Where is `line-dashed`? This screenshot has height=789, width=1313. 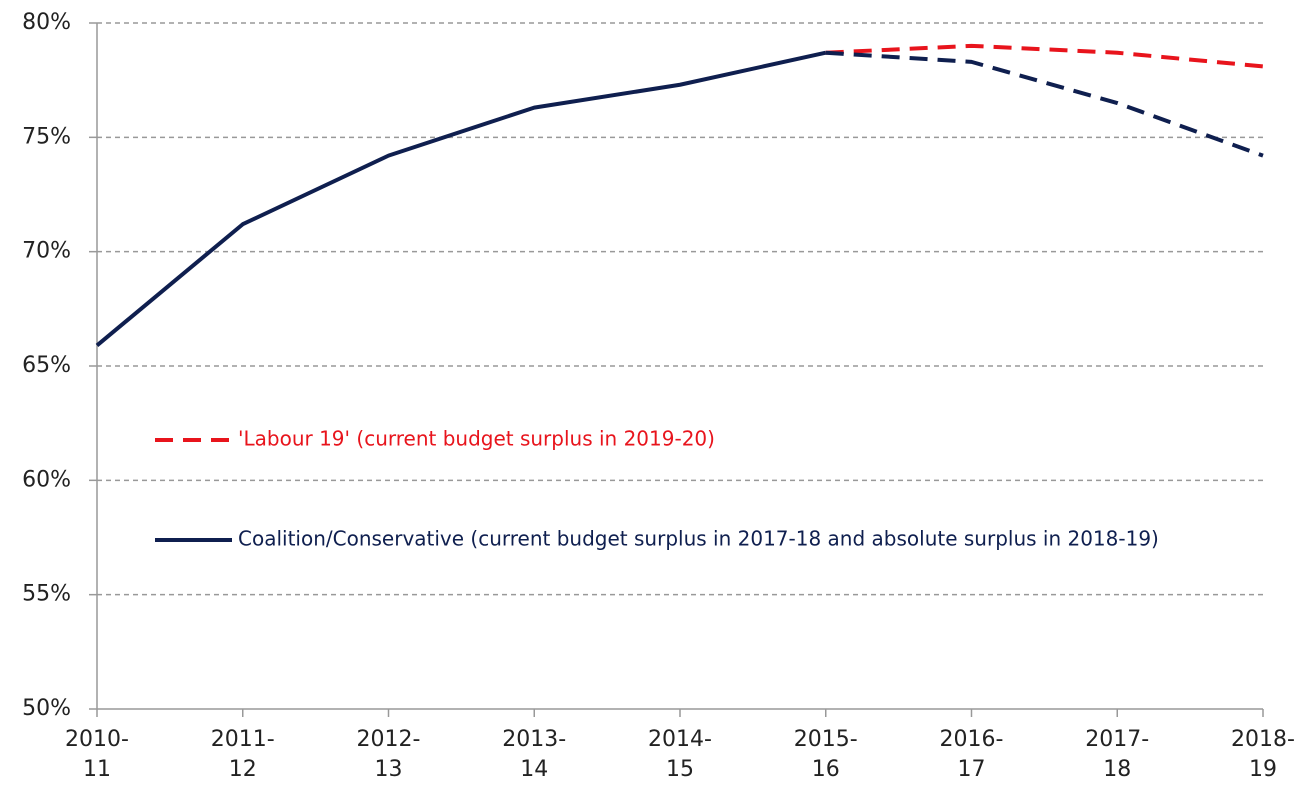 line-dashed is located at coordinates (1044, 104).